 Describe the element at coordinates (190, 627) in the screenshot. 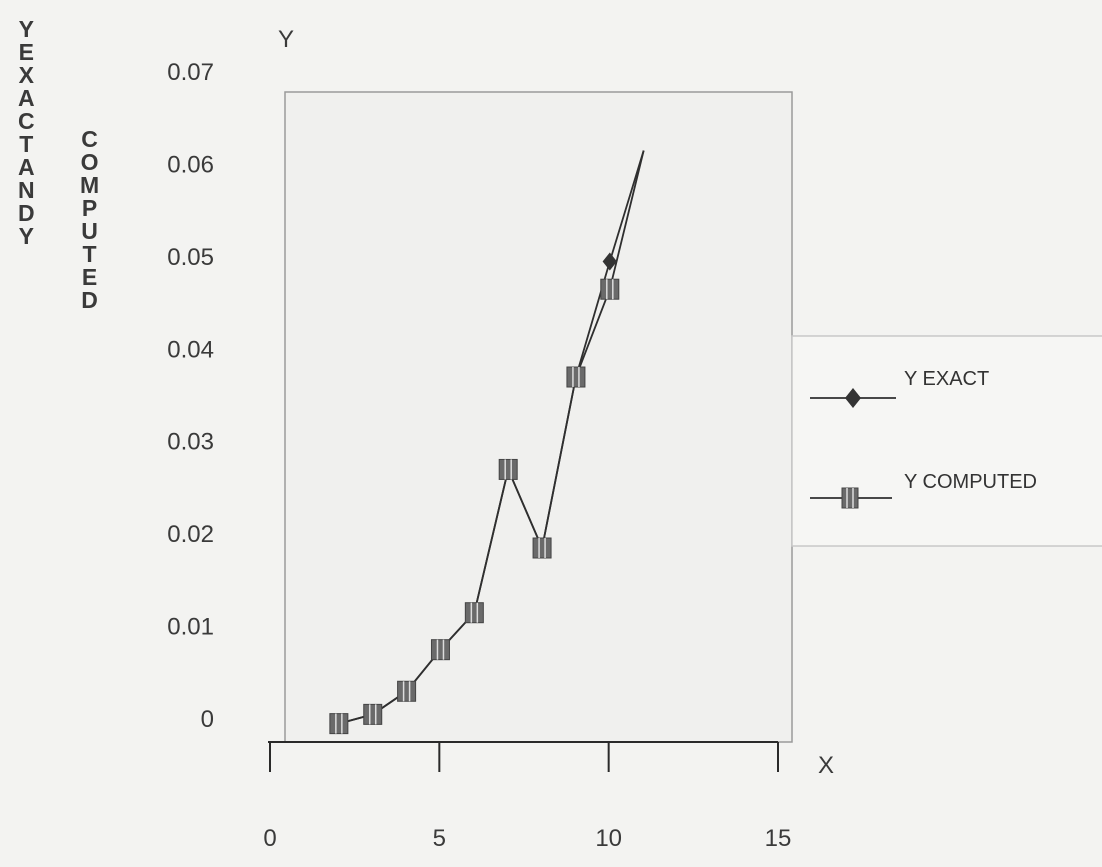

I see `y-tick-label: 0.01` at that location.